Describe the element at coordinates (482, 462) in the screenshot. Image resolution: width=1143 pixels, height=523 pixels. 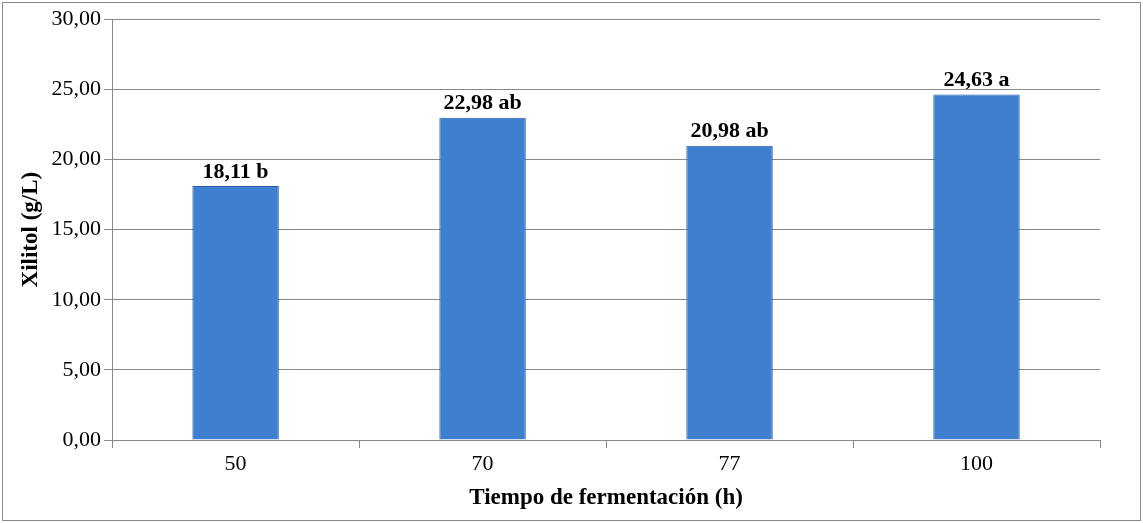
I see `x-tick-label: 70` at that location.